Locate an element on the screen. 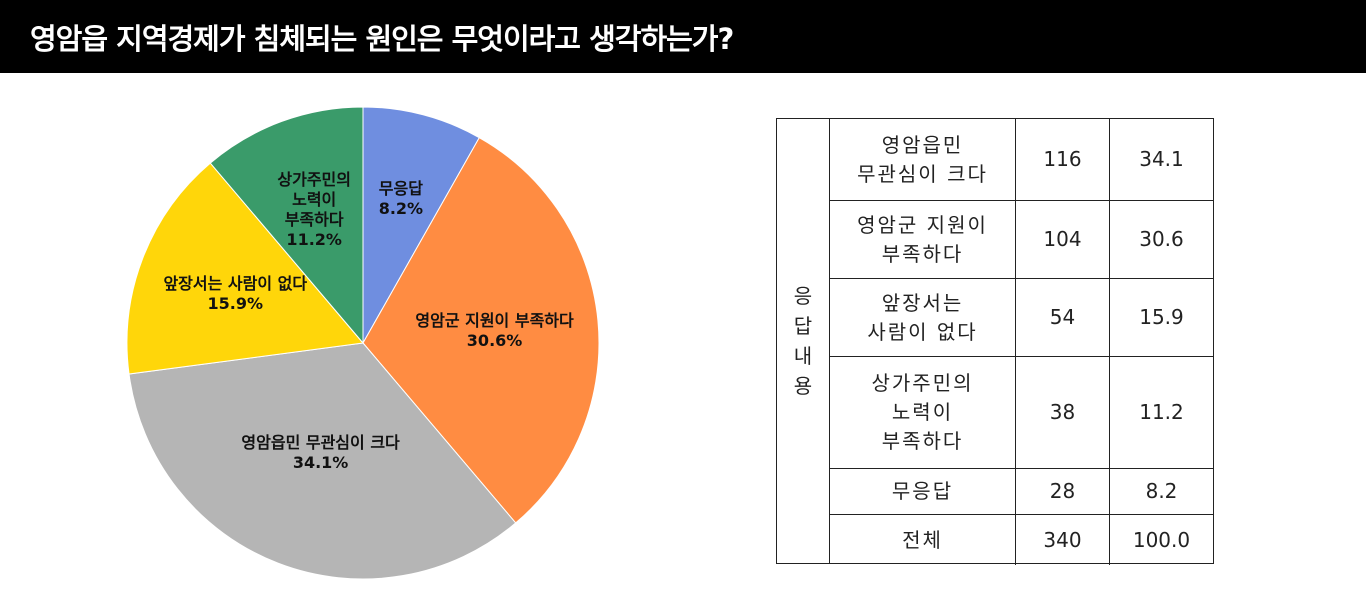 Image resolution: width=1366 pixels, height=598 pixels. table-cell-count: 54 is located at coordinates (1063, 317).